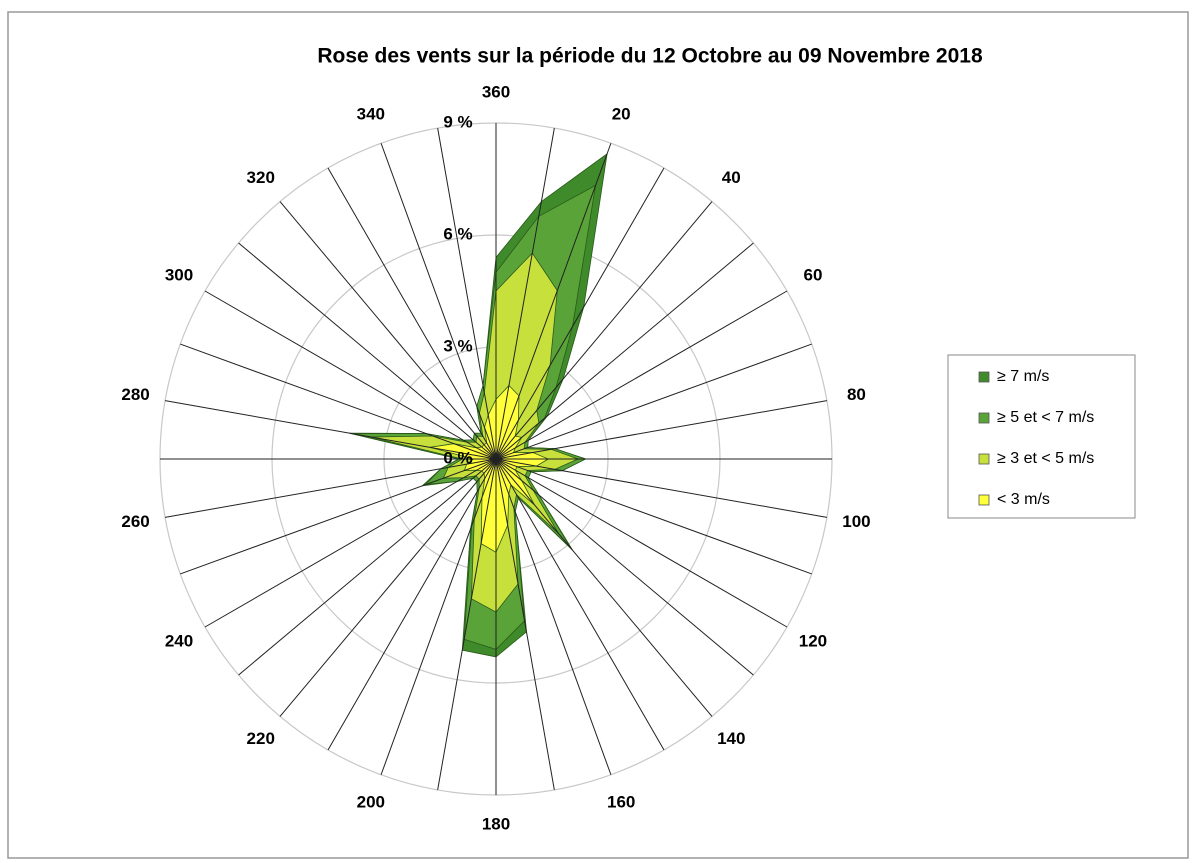  What do you see at coordinates (731, 738) in the screenshot?
I see `direction-label: 140` at bounding box center [731, 738].